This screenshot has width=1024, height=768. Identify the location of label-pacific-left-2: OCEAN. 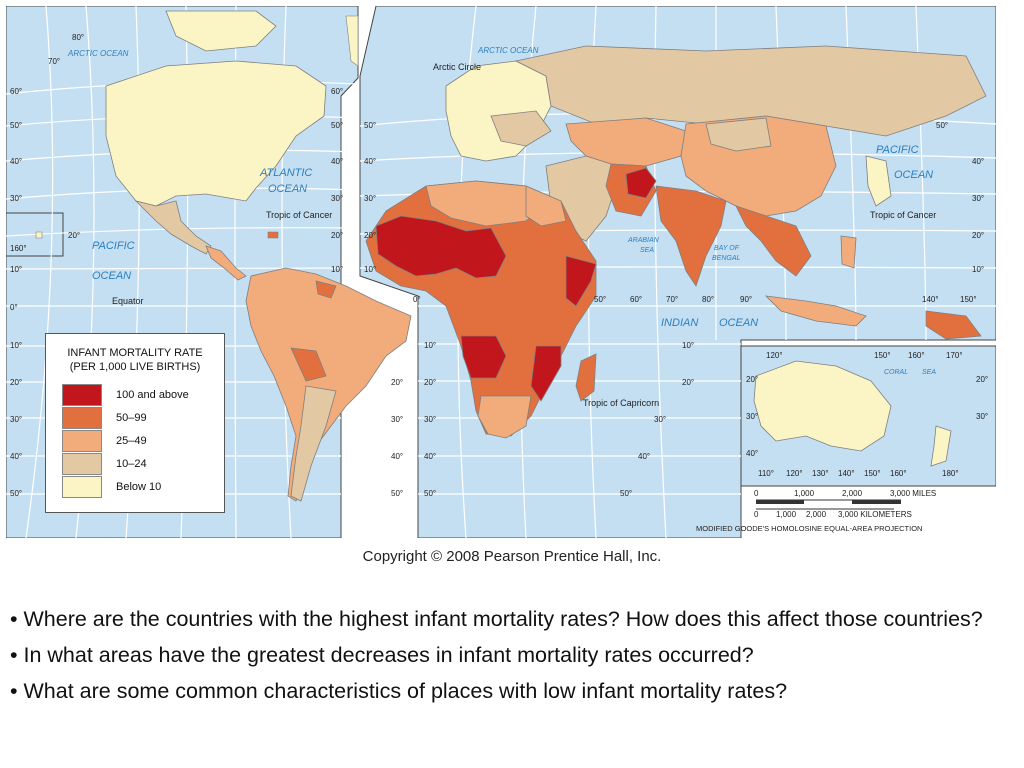
(111, 276).